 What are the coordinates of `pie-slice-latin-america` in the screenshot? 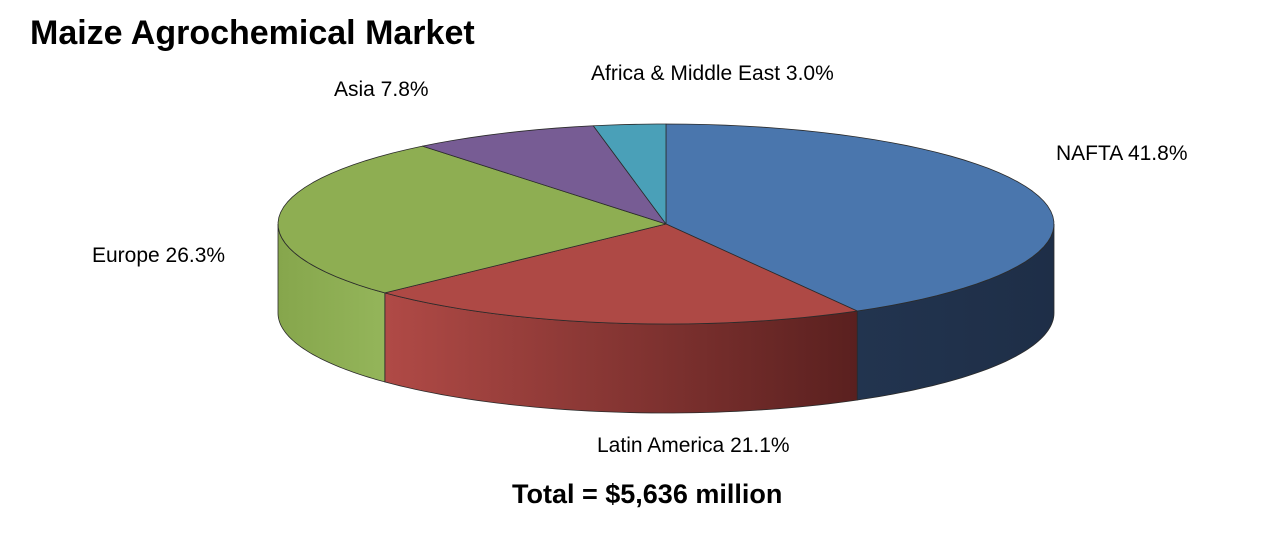 It's located at (621, 274).